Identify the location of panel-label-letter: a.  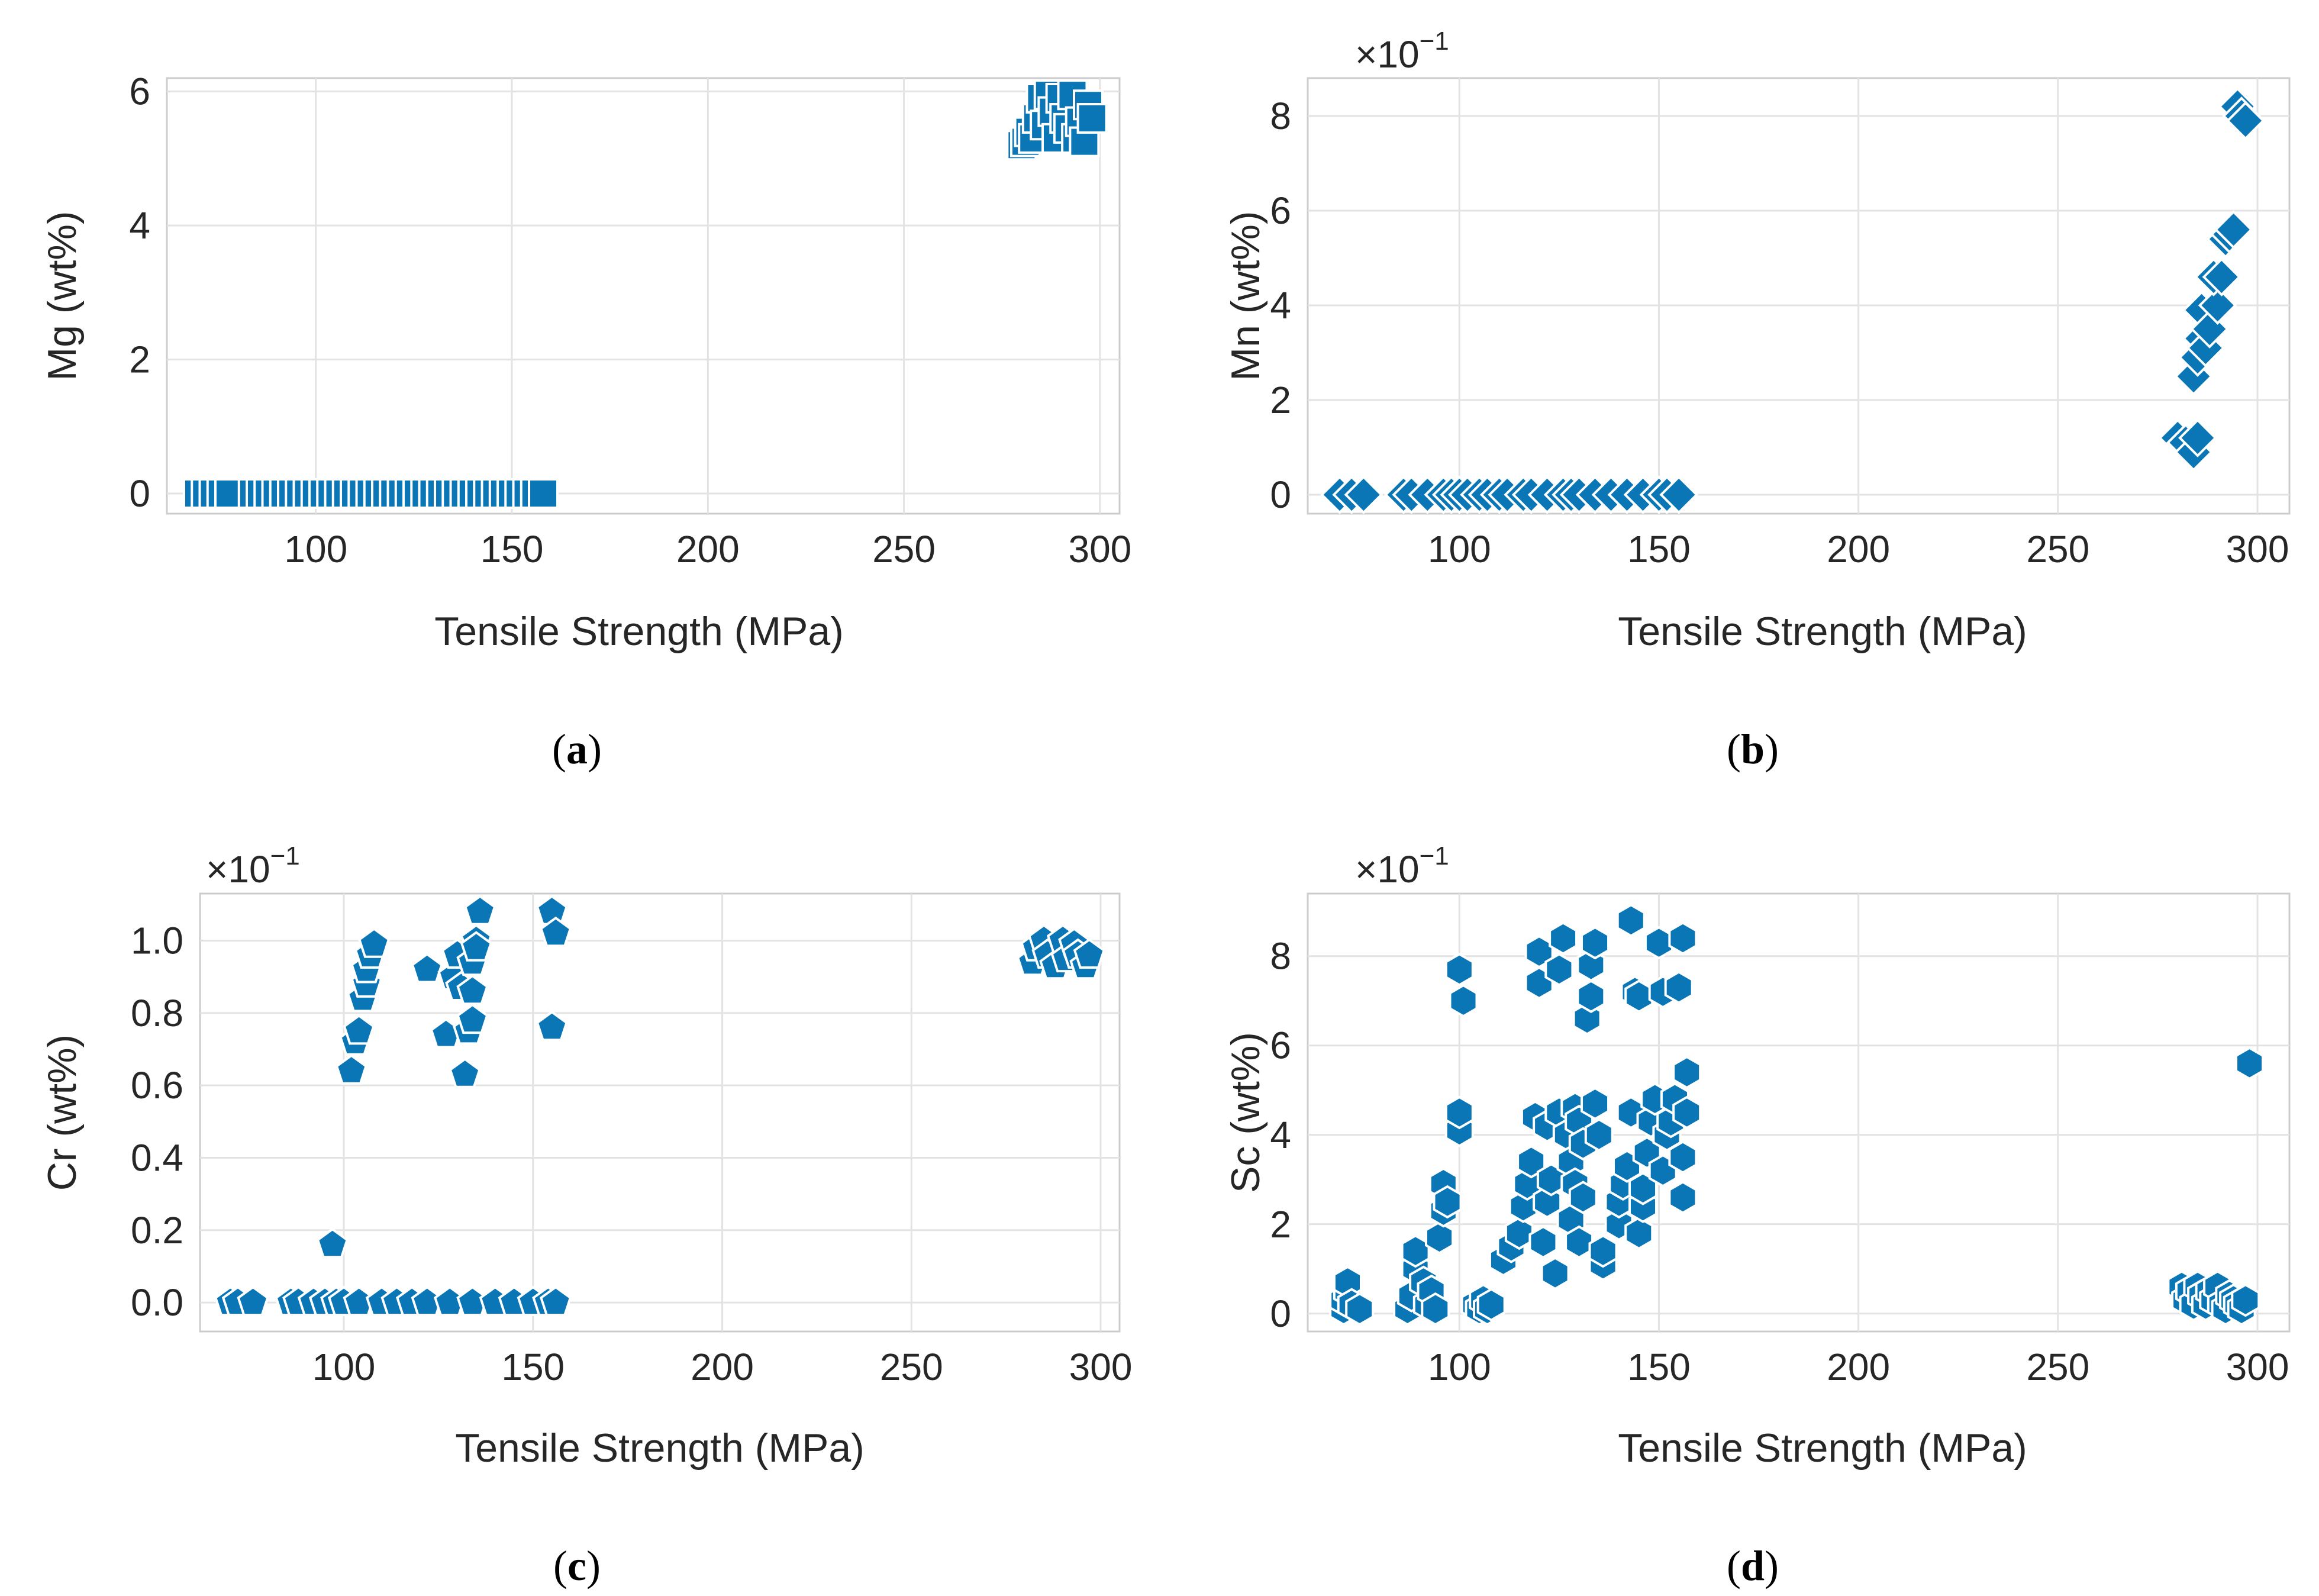
(577, 749).